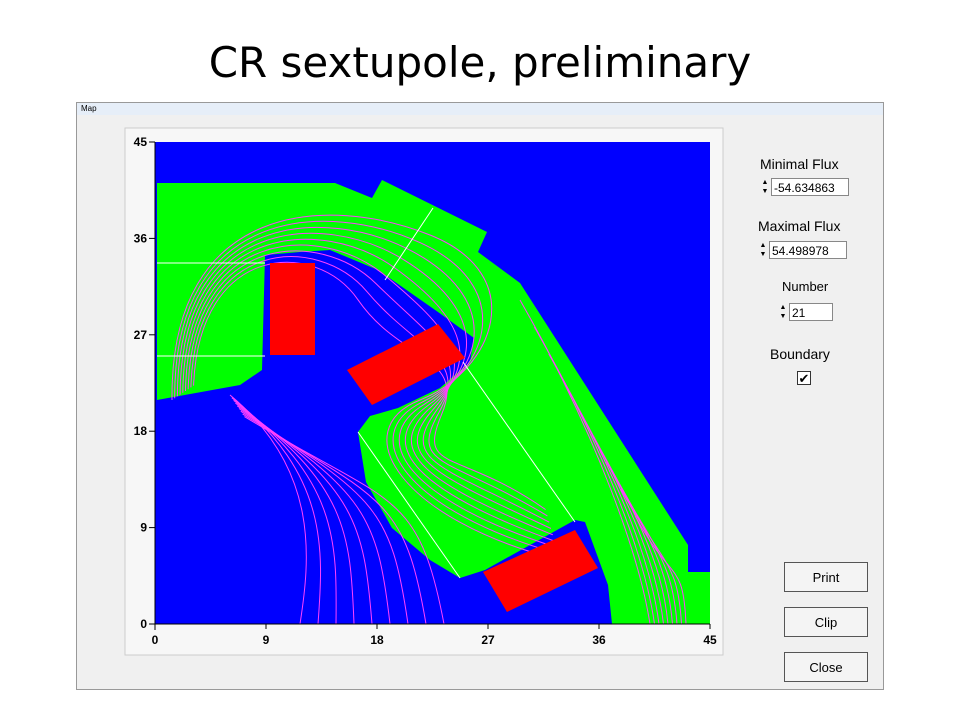 Image resolution: width=960 pixels, height=720 pixels. What do you see at coordinates (804, 378) in the screenshot?
I see `checkbox: ✔` at bounding box center [804, 378].